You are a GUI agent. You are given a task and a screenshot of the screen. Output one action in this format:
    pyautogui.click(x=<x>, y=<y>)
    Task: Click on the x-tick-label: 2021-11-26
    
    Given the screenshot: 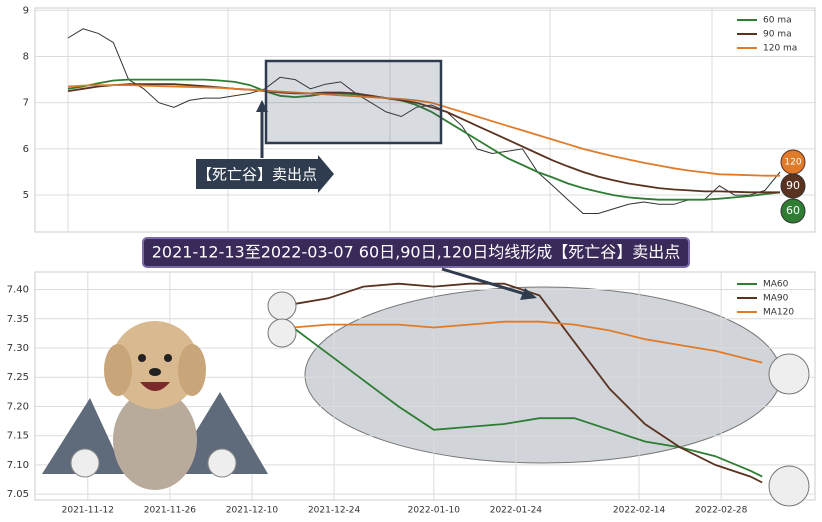 What is the action you would take?
    pyautogui.click(x=170, y=511)
    